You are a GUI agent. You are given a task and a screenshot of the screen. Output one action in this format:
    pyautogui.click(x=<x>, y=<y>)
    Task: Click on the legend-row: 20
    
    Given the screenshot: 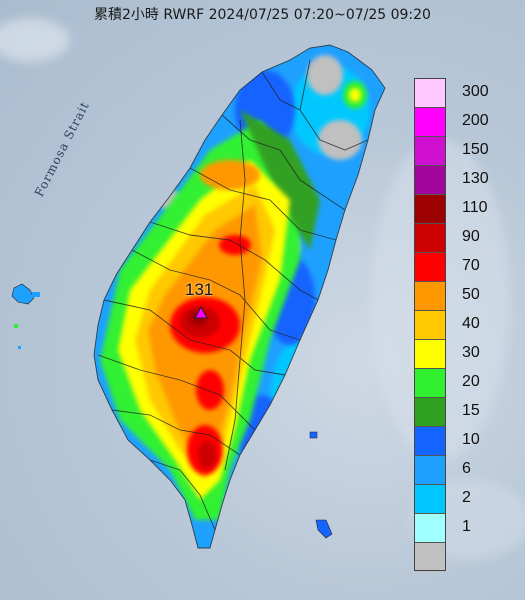 What is the action you would take?
    pyautogui.click(x=461, y=383)
    